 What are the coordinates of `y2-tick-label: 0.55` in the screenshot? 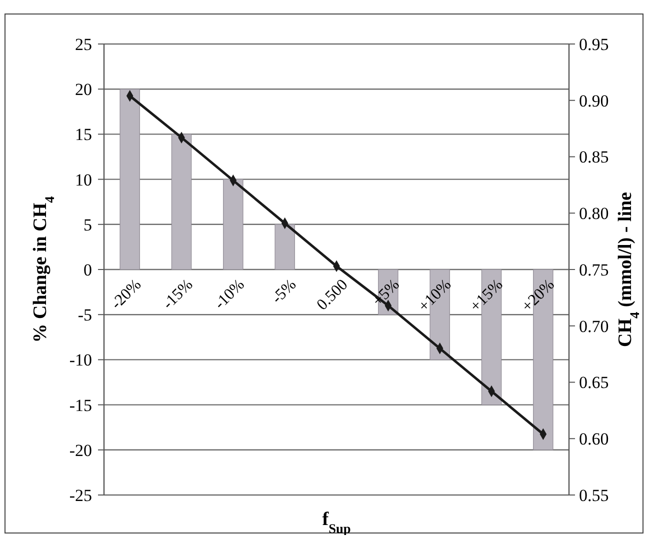 It's located at (594, 495).